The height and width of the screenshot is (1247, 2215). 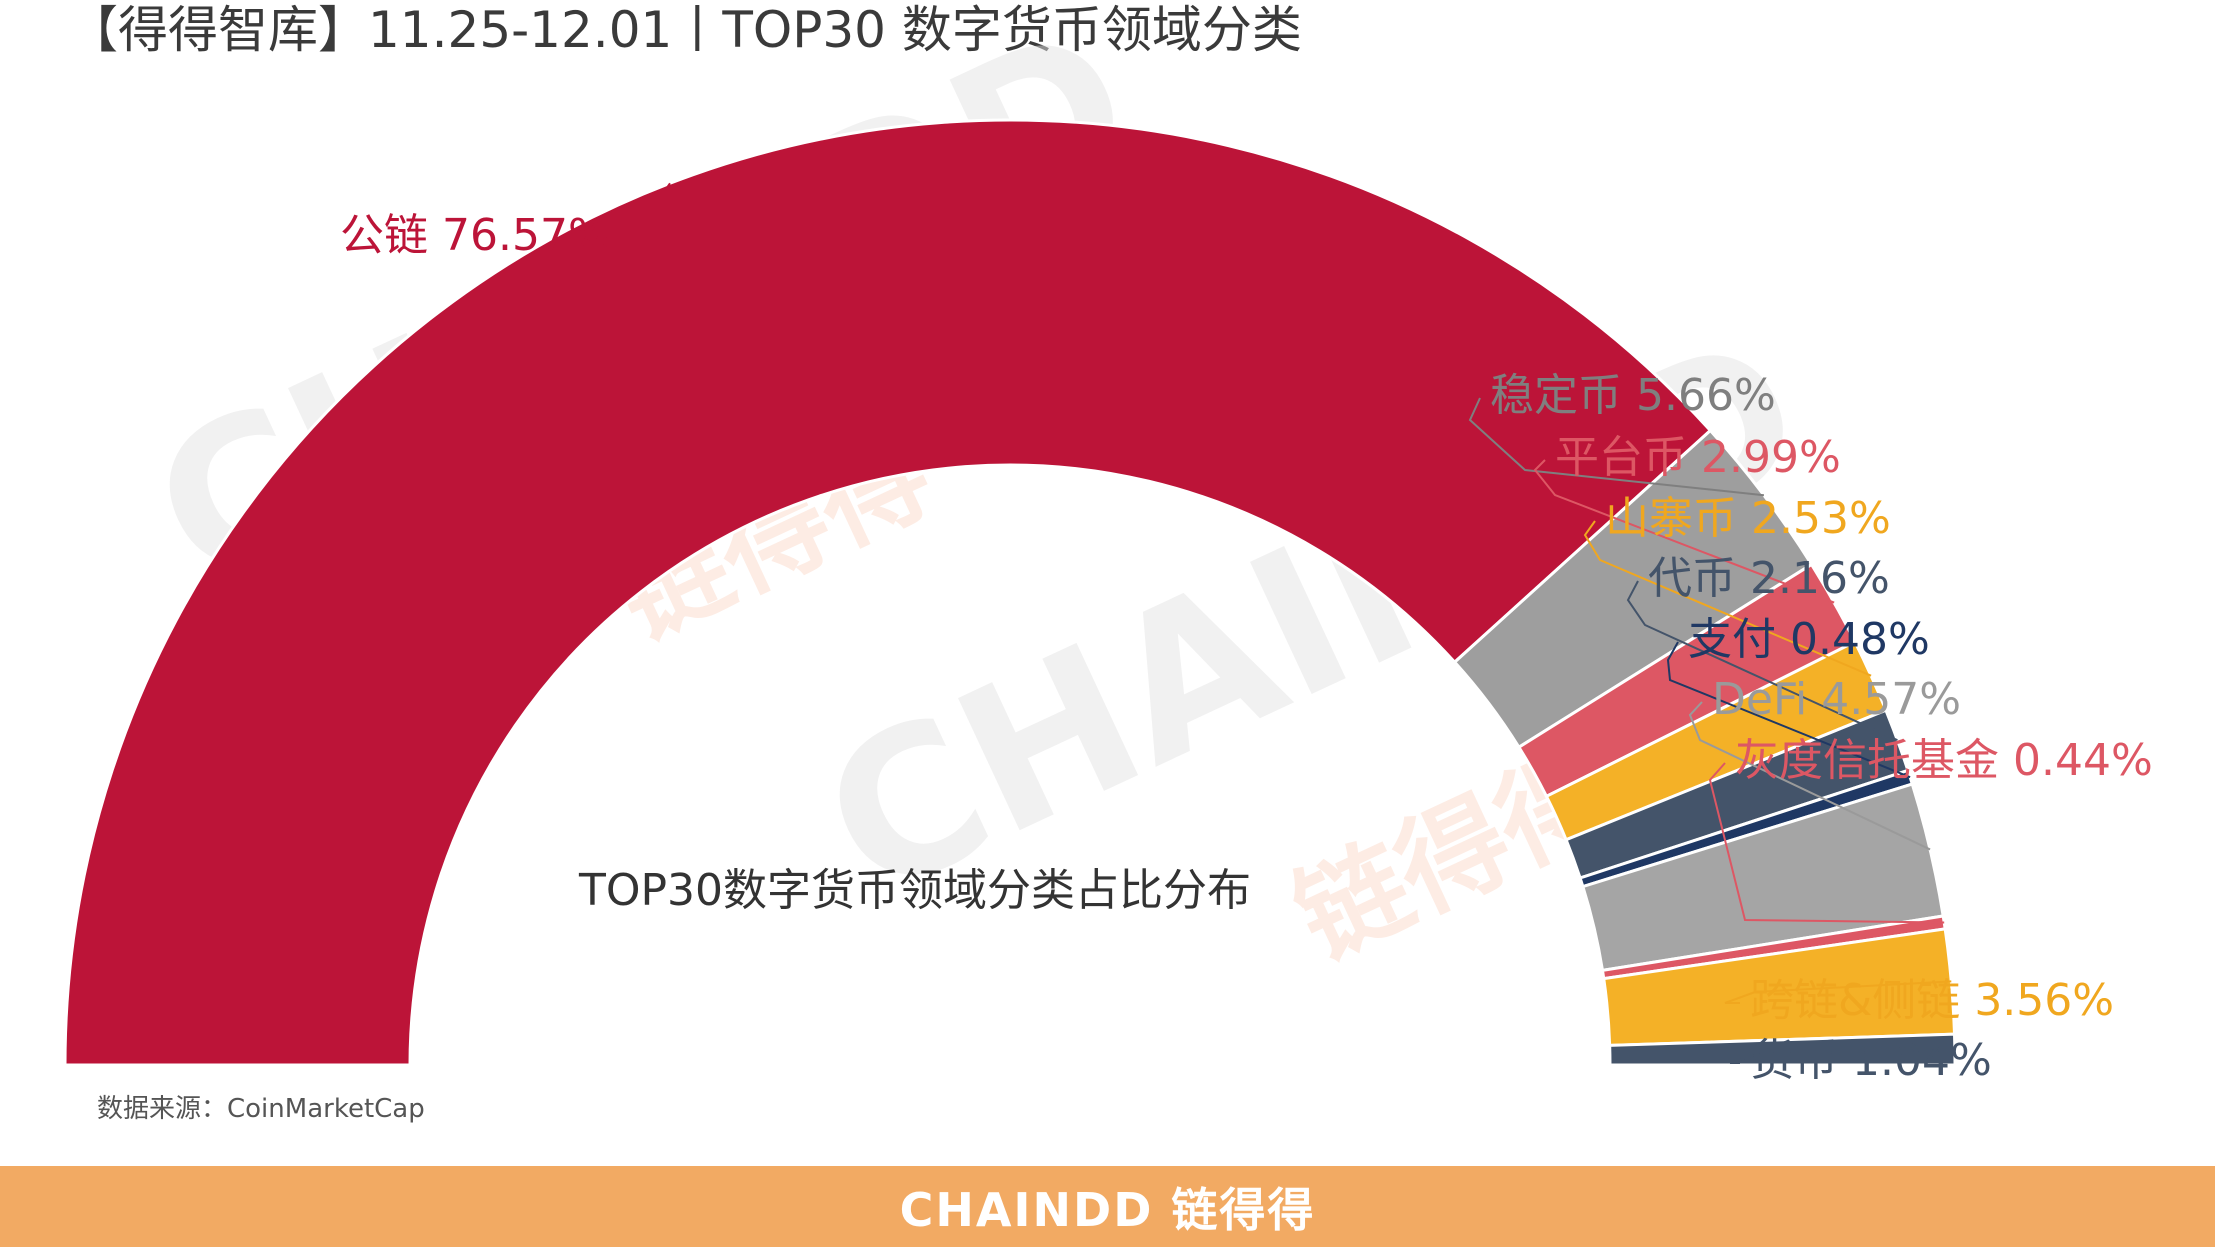 I want to click on slice-label-8: 跨链&侧链 3.56%, so click(x=1932, y=1000).